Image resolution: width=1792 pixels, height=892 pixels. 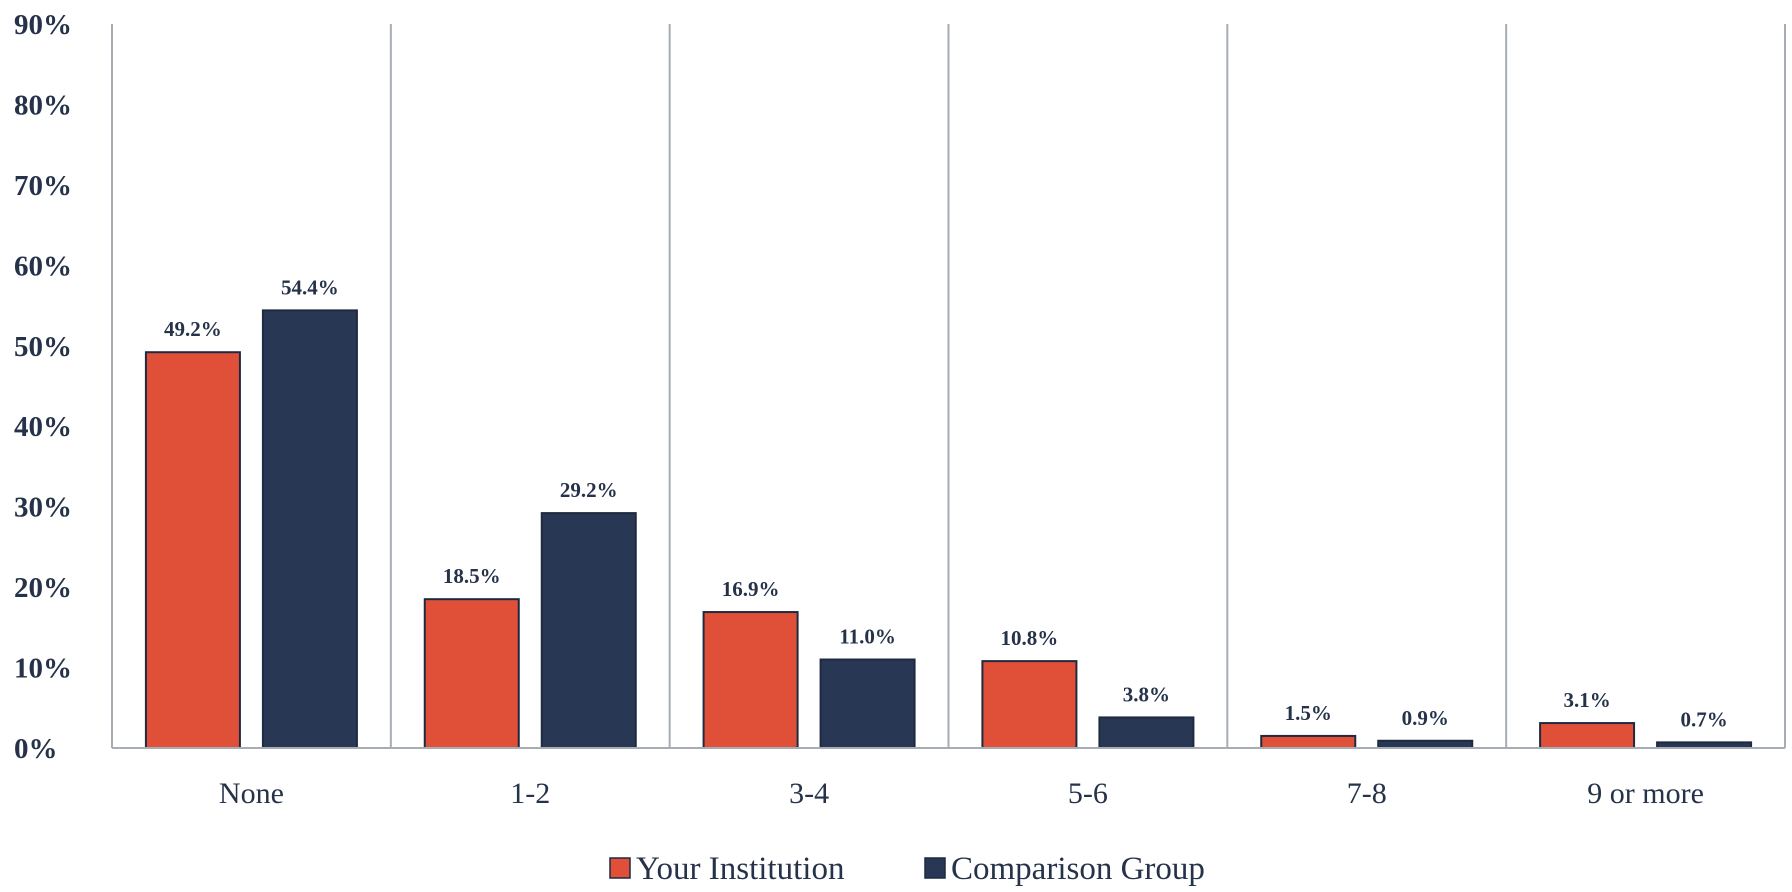 I want to click on legend-label: Comparison Group, so click(x=1078, y=869).